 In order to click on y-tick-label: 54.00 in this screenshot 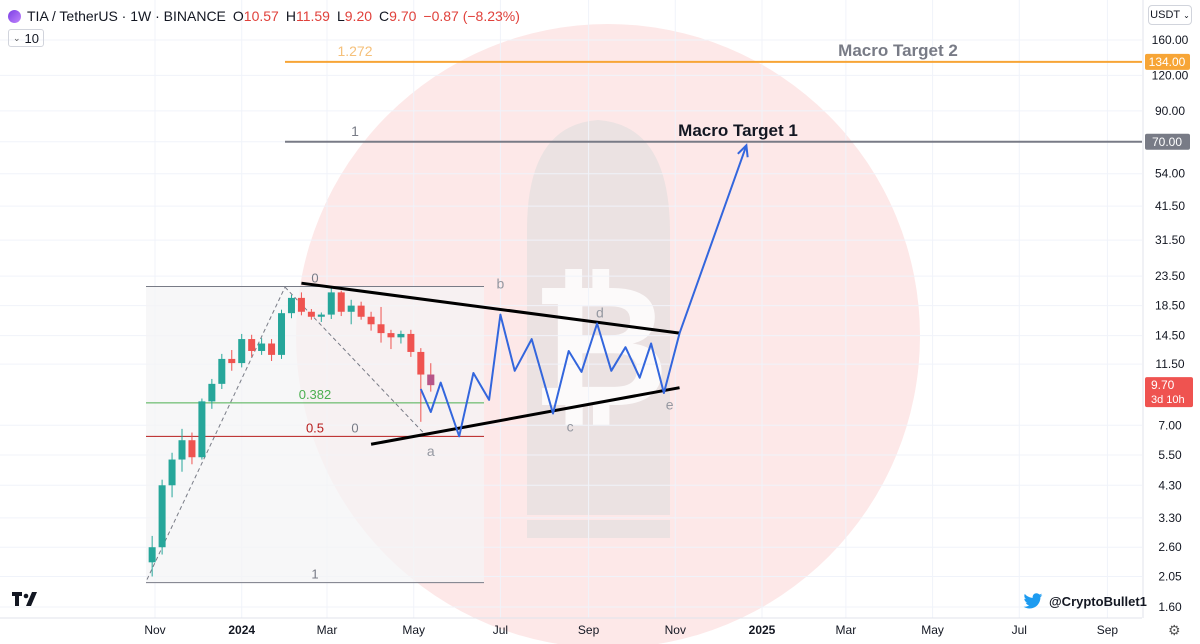, I will do `click(1170, 174)`.